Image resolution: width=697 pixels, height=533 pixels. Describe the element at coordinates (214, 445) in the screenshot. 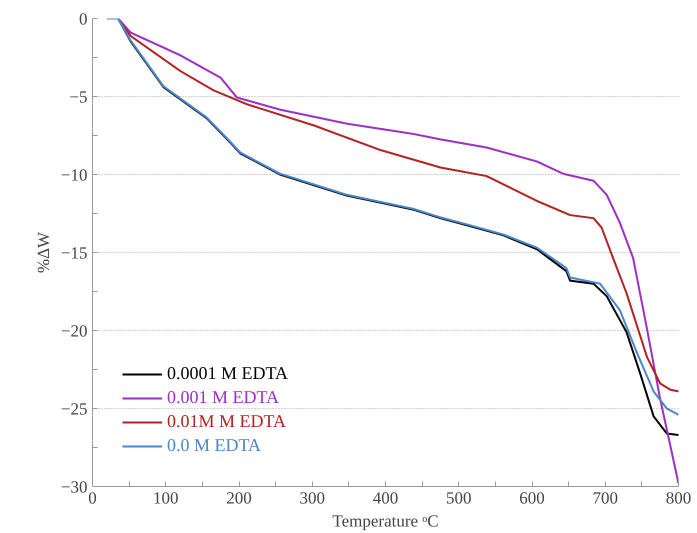

I see `legend-label: 0.0 M EDTA` at that location.